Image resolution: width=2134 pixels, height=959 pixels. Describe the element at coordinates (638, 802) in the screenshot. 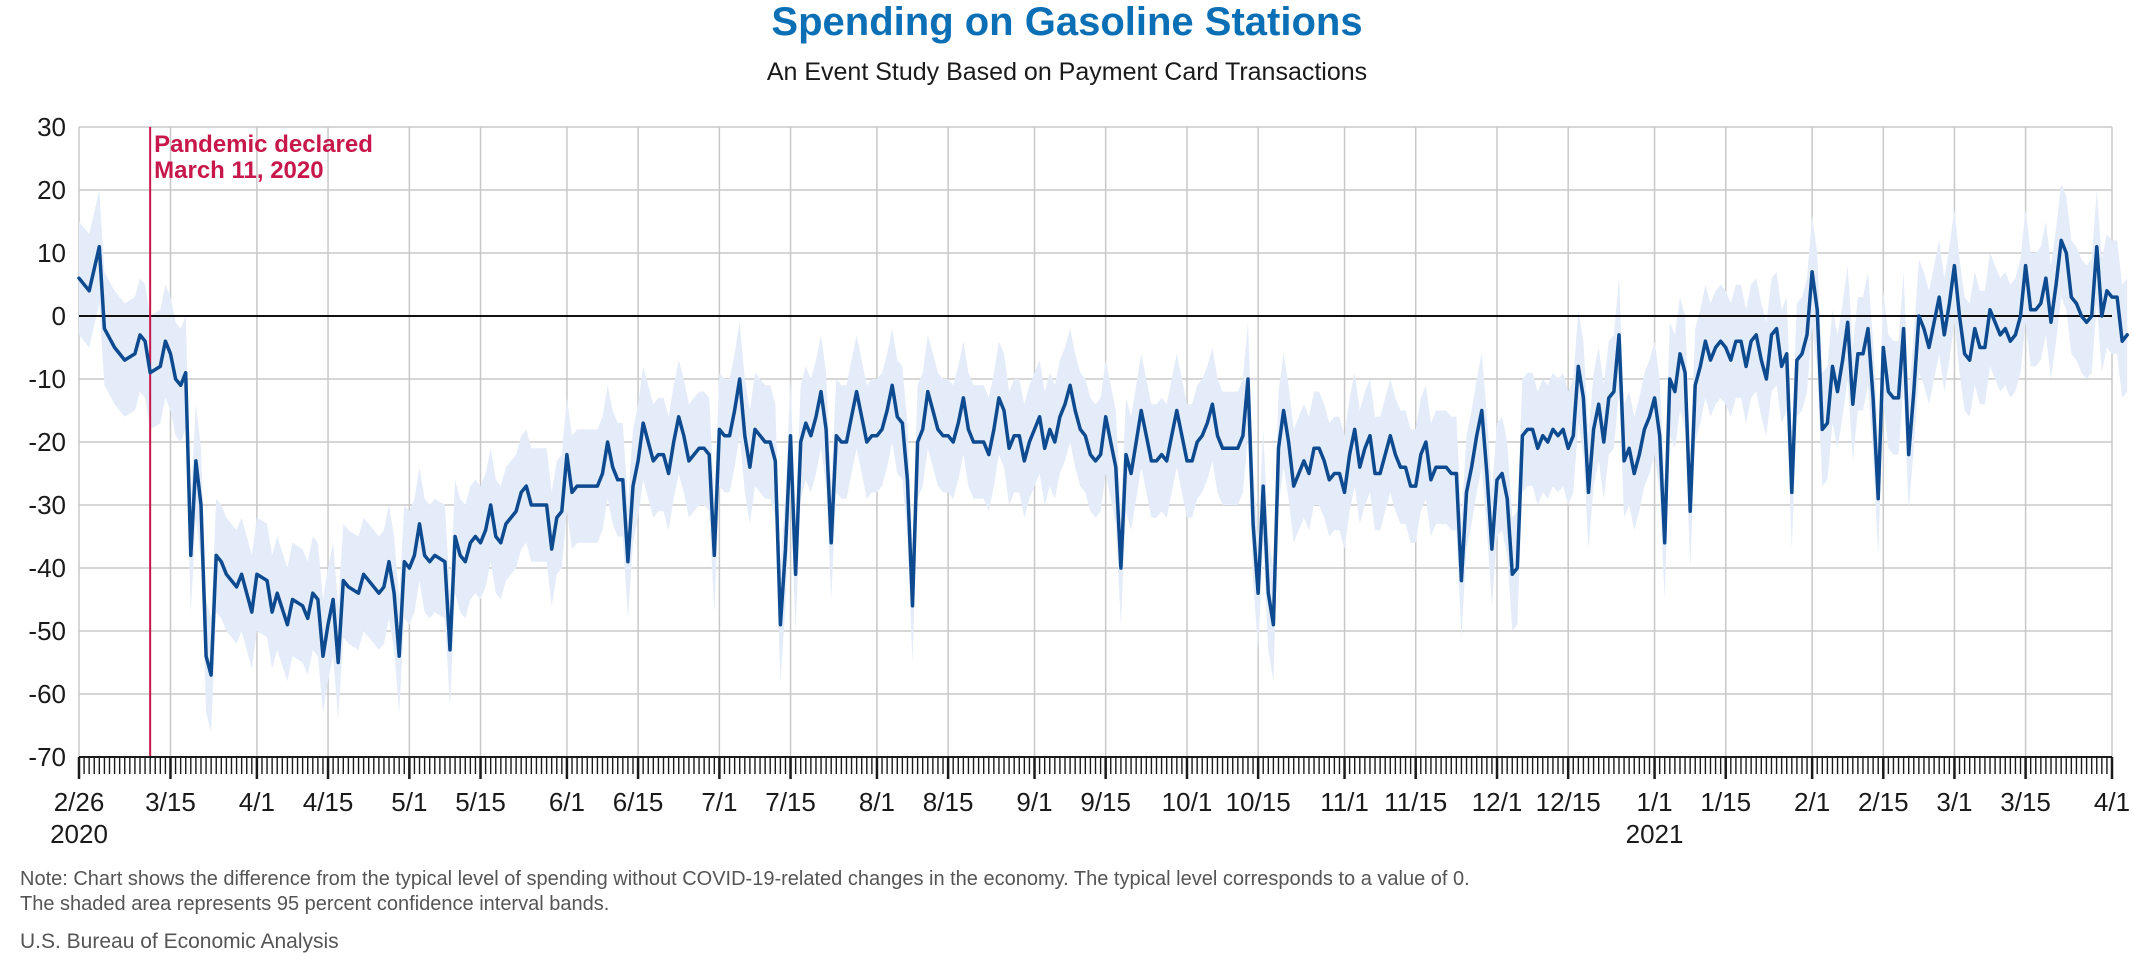

I see `x-tick-label: 6/15` at that location.